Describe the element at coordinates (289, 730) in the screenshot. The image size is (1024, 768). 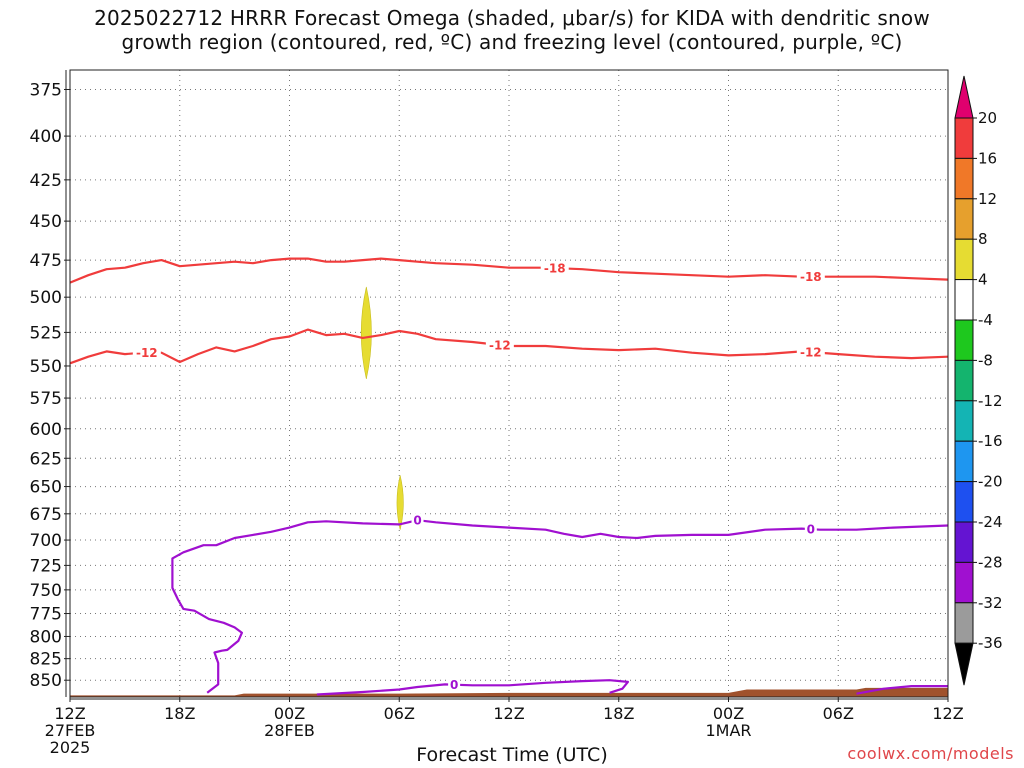
I see `x-tick-label: 28FEB` at that location.